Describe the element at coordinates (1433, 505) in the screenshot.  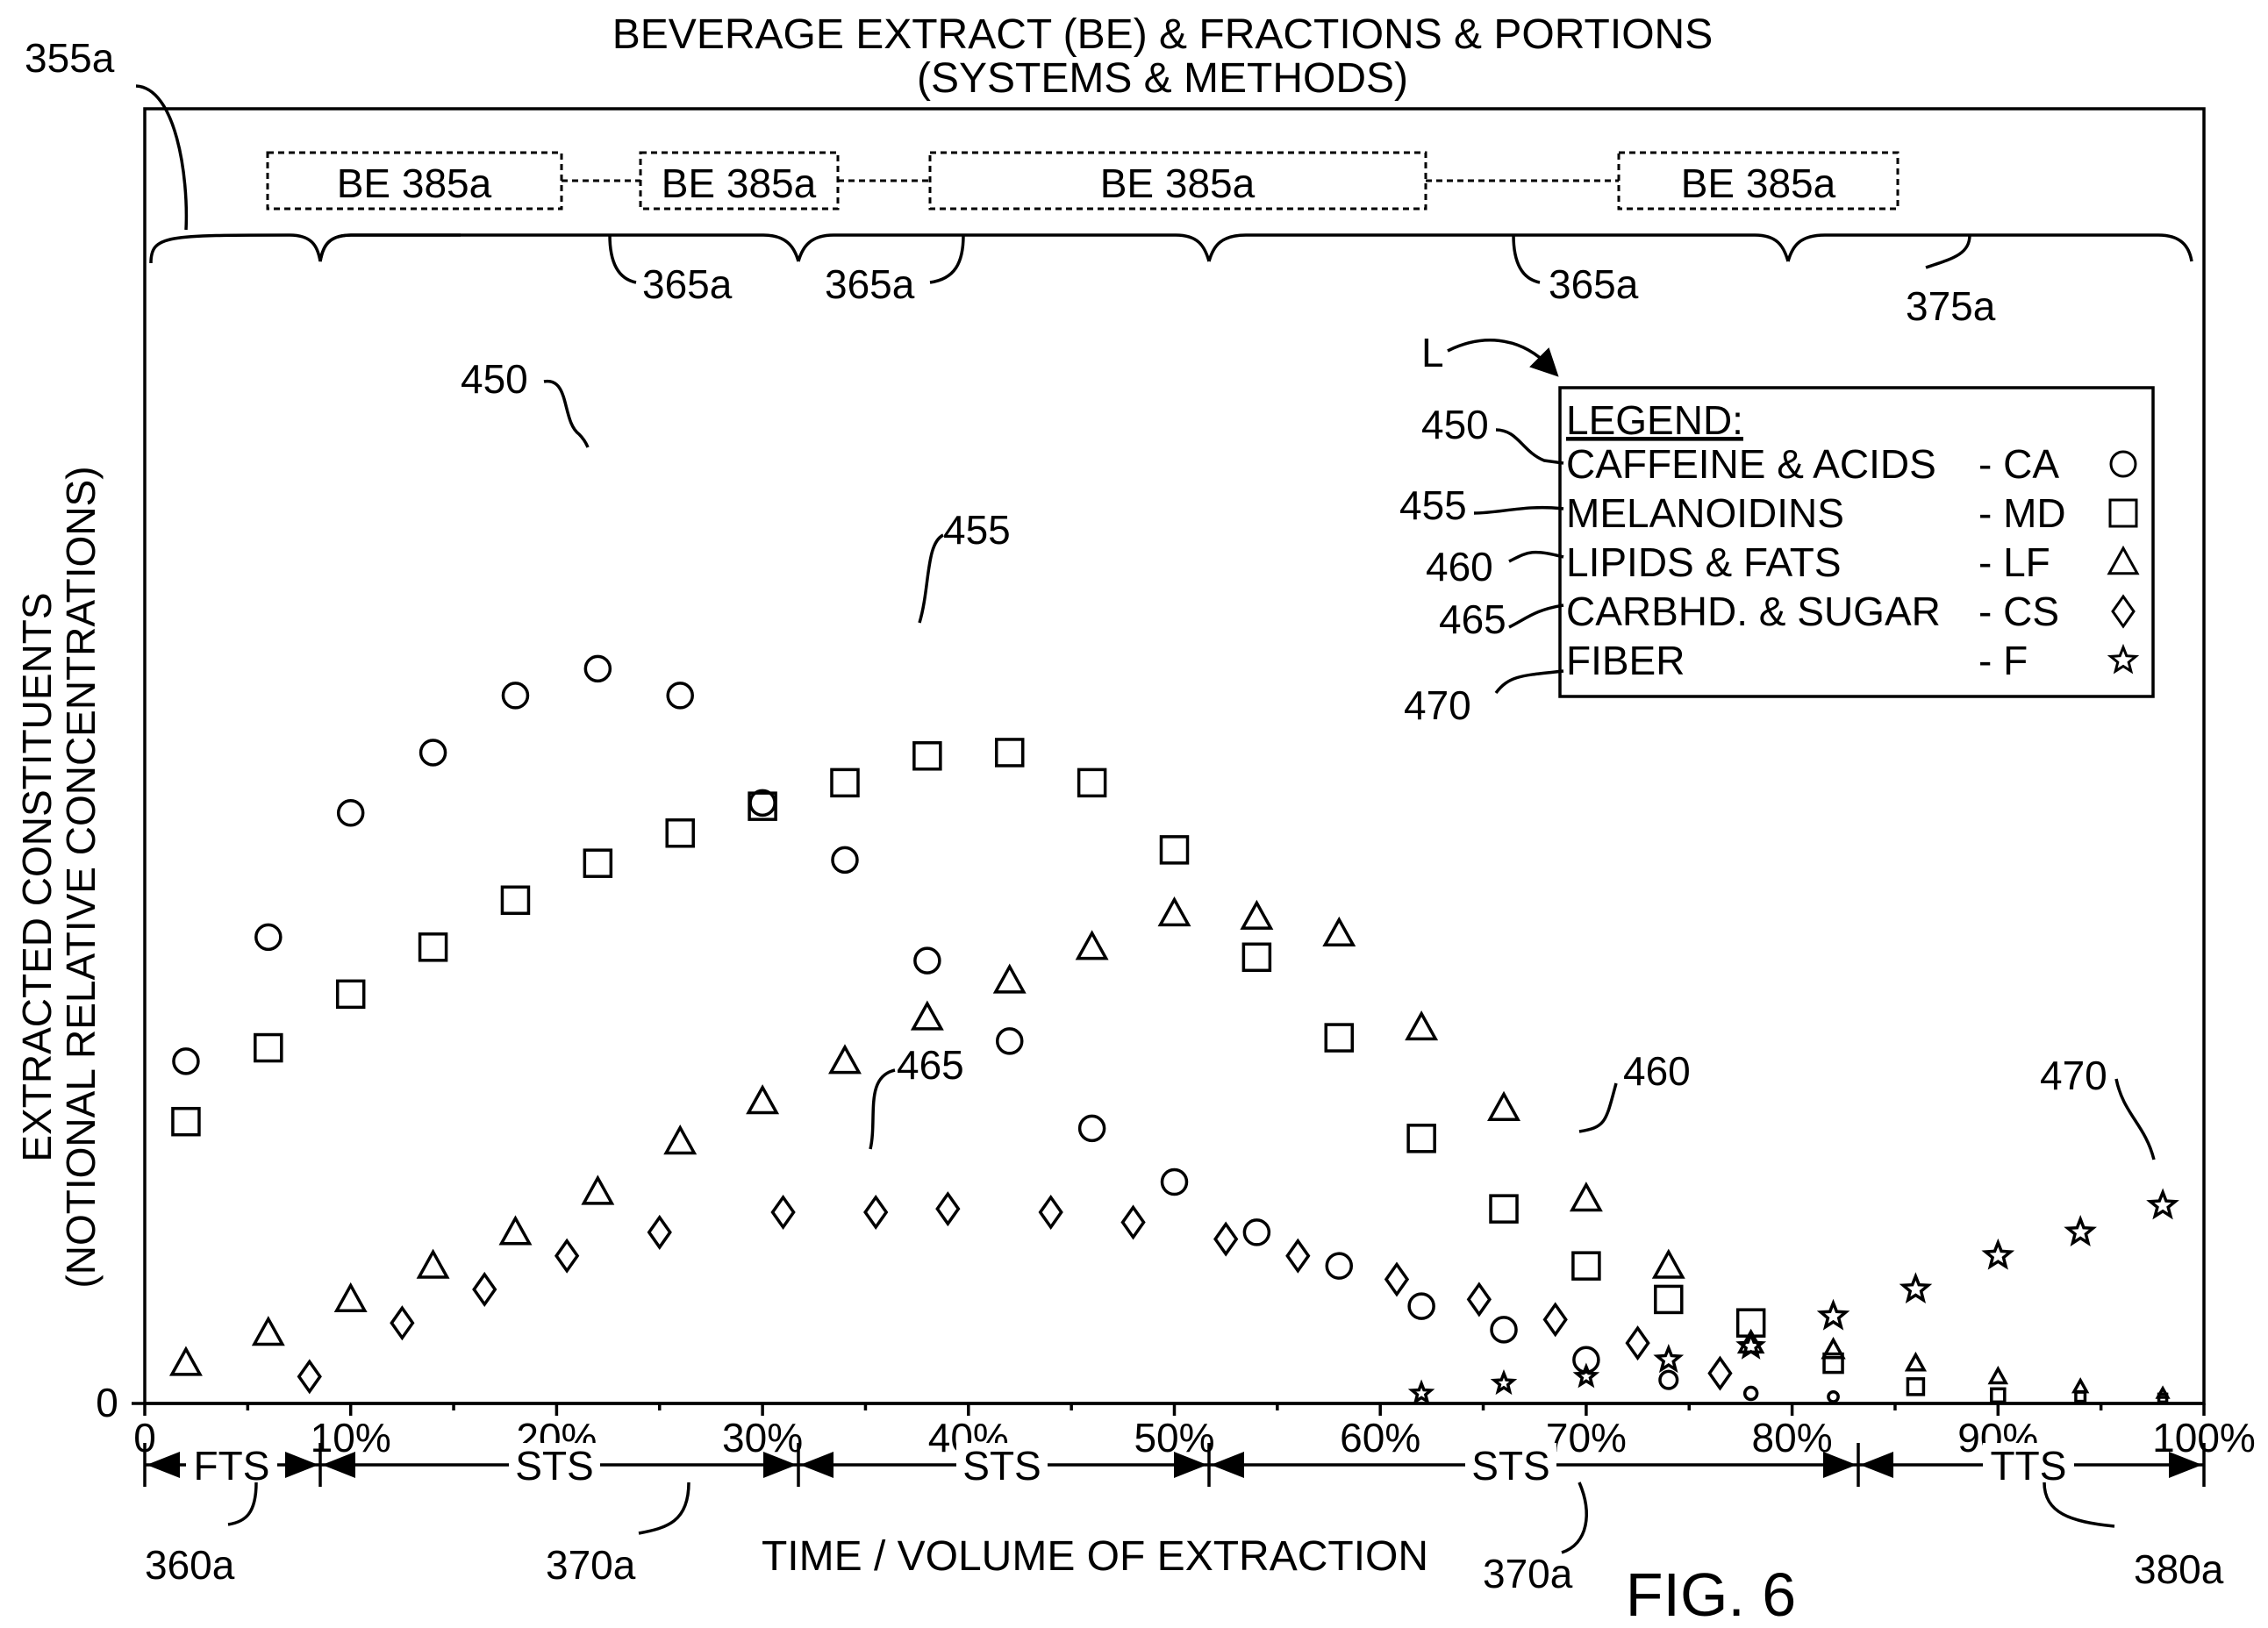
I see `legend-ref-455: 455` at that location.